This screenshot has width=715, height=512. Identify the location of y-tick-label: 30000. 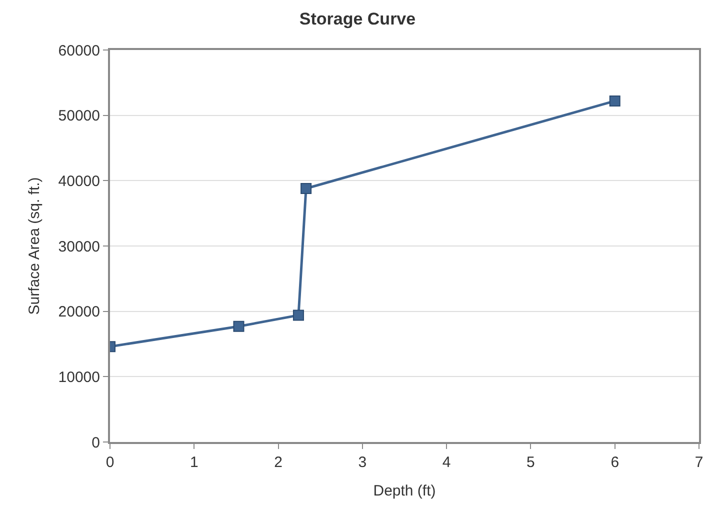
(79, 247).